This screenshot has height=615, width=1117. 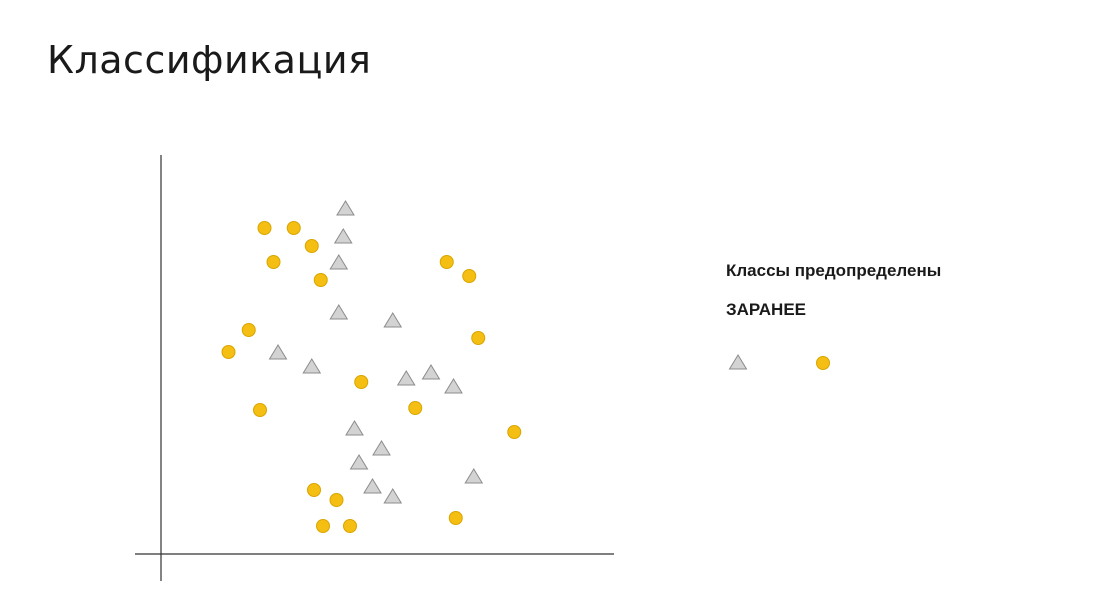 I want to click on page-title: Классификация, so click(x=209, y=60).